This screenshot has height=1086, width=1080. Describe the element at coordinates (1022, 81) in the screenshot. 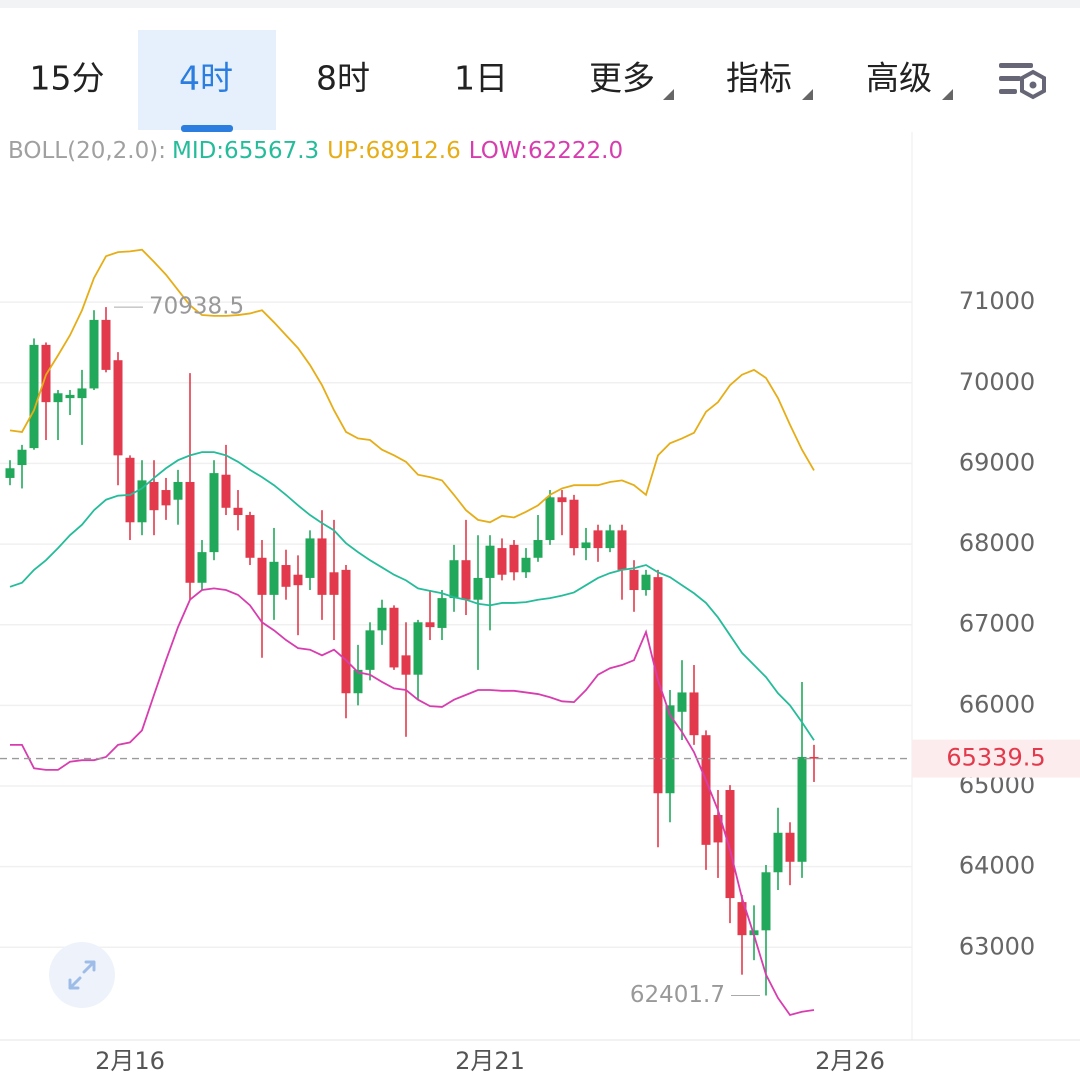

I see `settings-icon` at that location.